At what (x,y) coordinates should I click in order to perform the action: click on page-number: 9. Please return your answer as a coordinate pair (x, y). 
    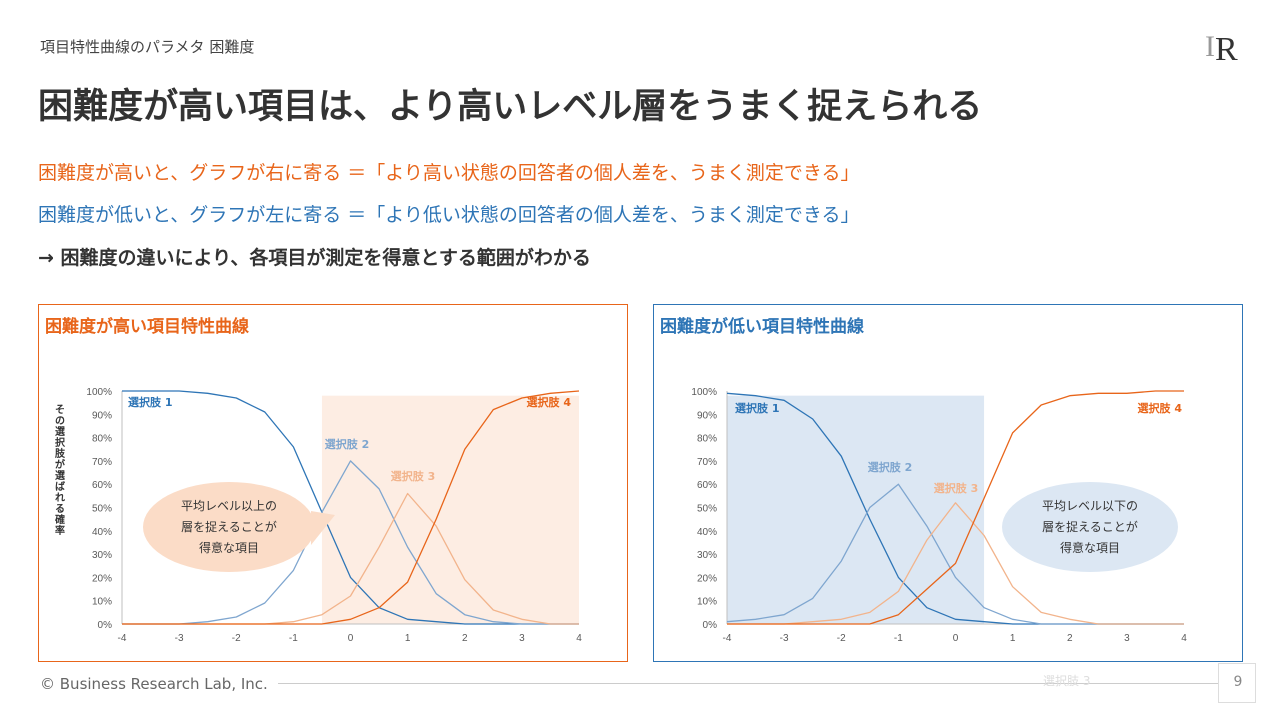
    Looking at the image, I should click on (1238, 682).